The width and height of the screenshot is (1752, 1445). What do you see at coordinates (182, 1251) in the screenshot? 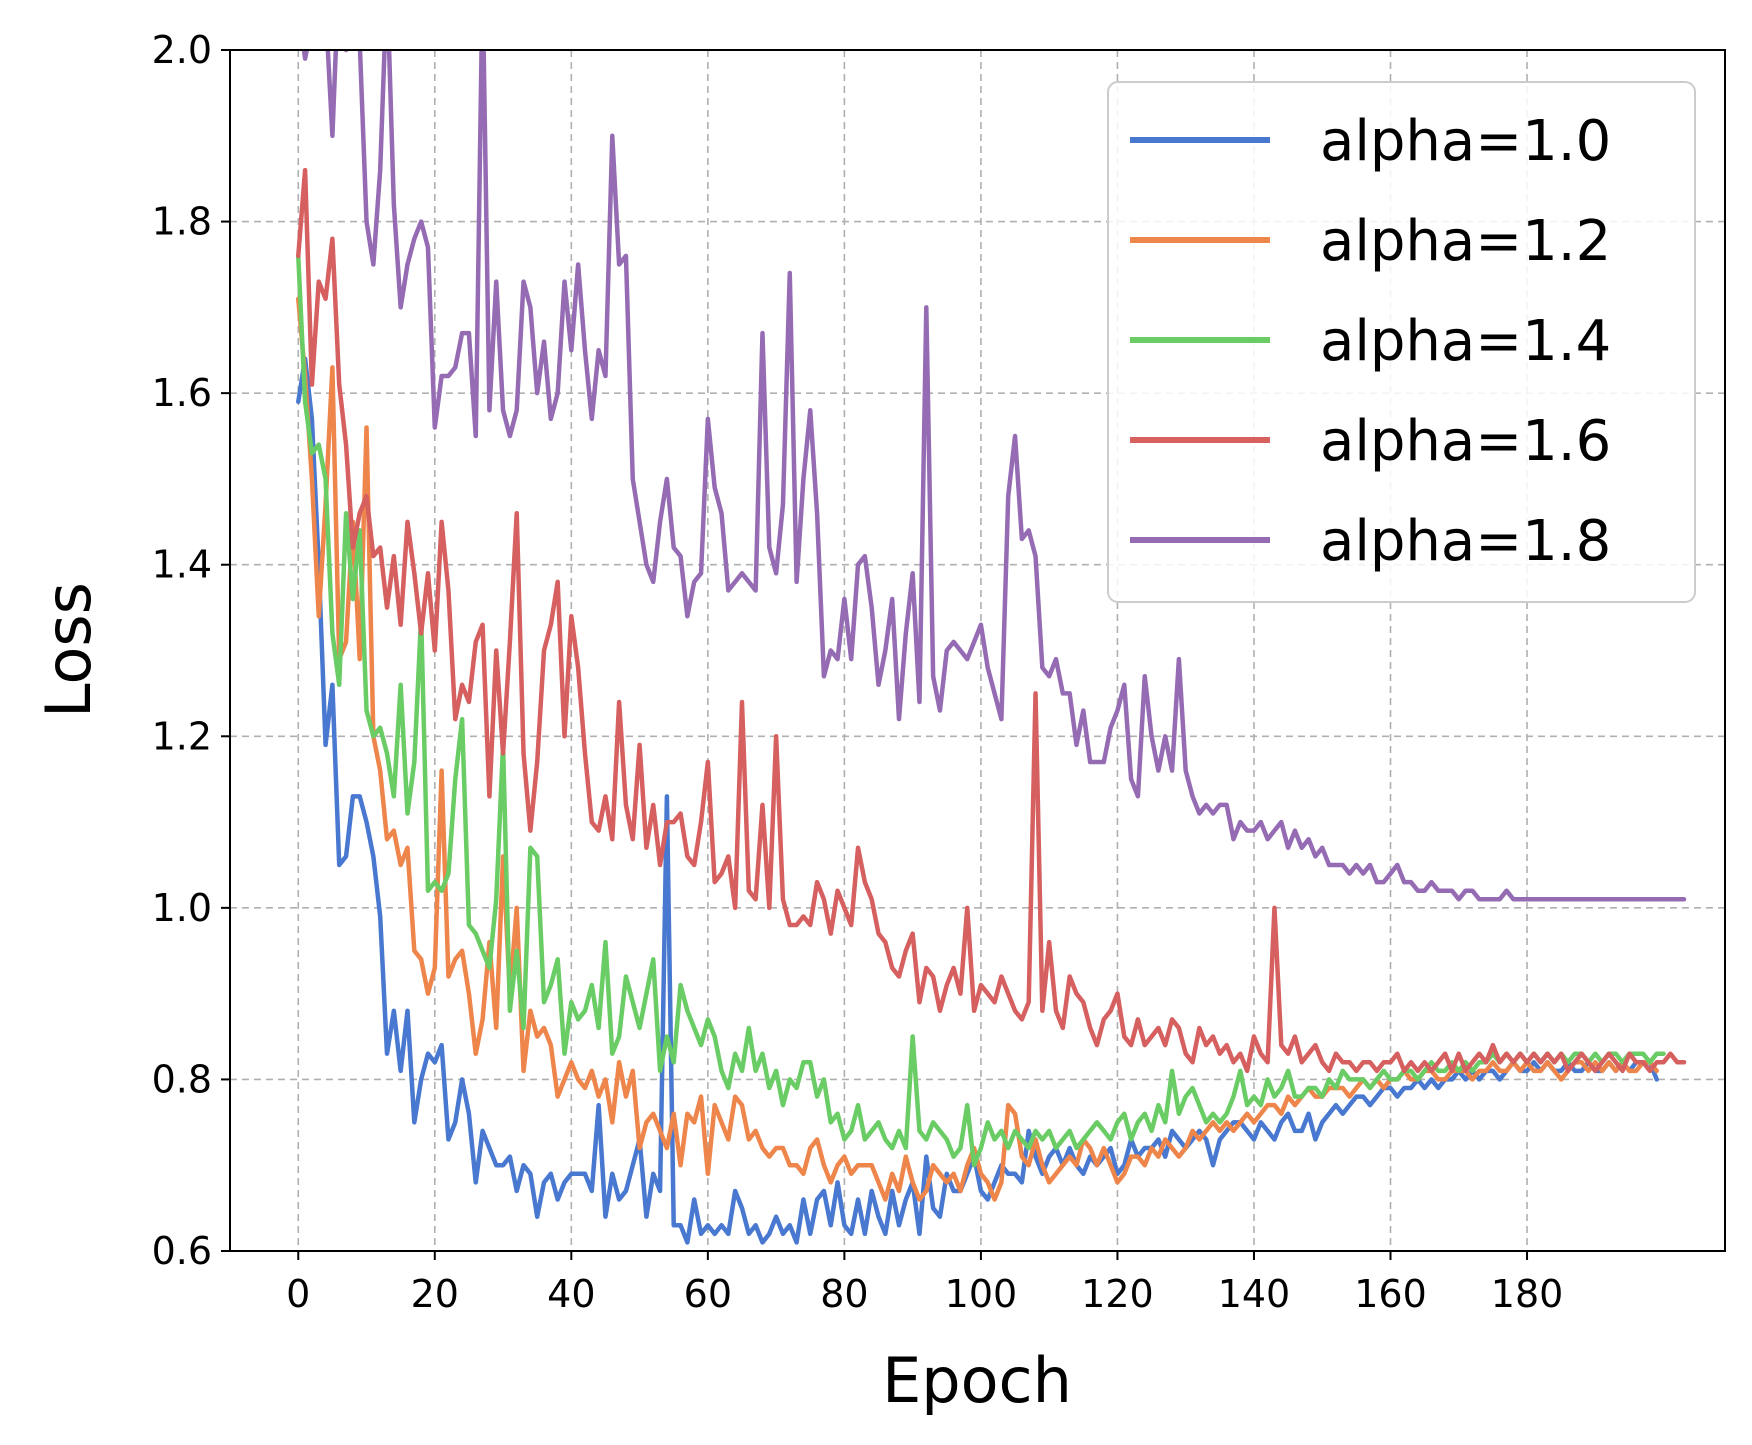
I see `y-tick-label: 0.6` at bounding box center [182, 1251].